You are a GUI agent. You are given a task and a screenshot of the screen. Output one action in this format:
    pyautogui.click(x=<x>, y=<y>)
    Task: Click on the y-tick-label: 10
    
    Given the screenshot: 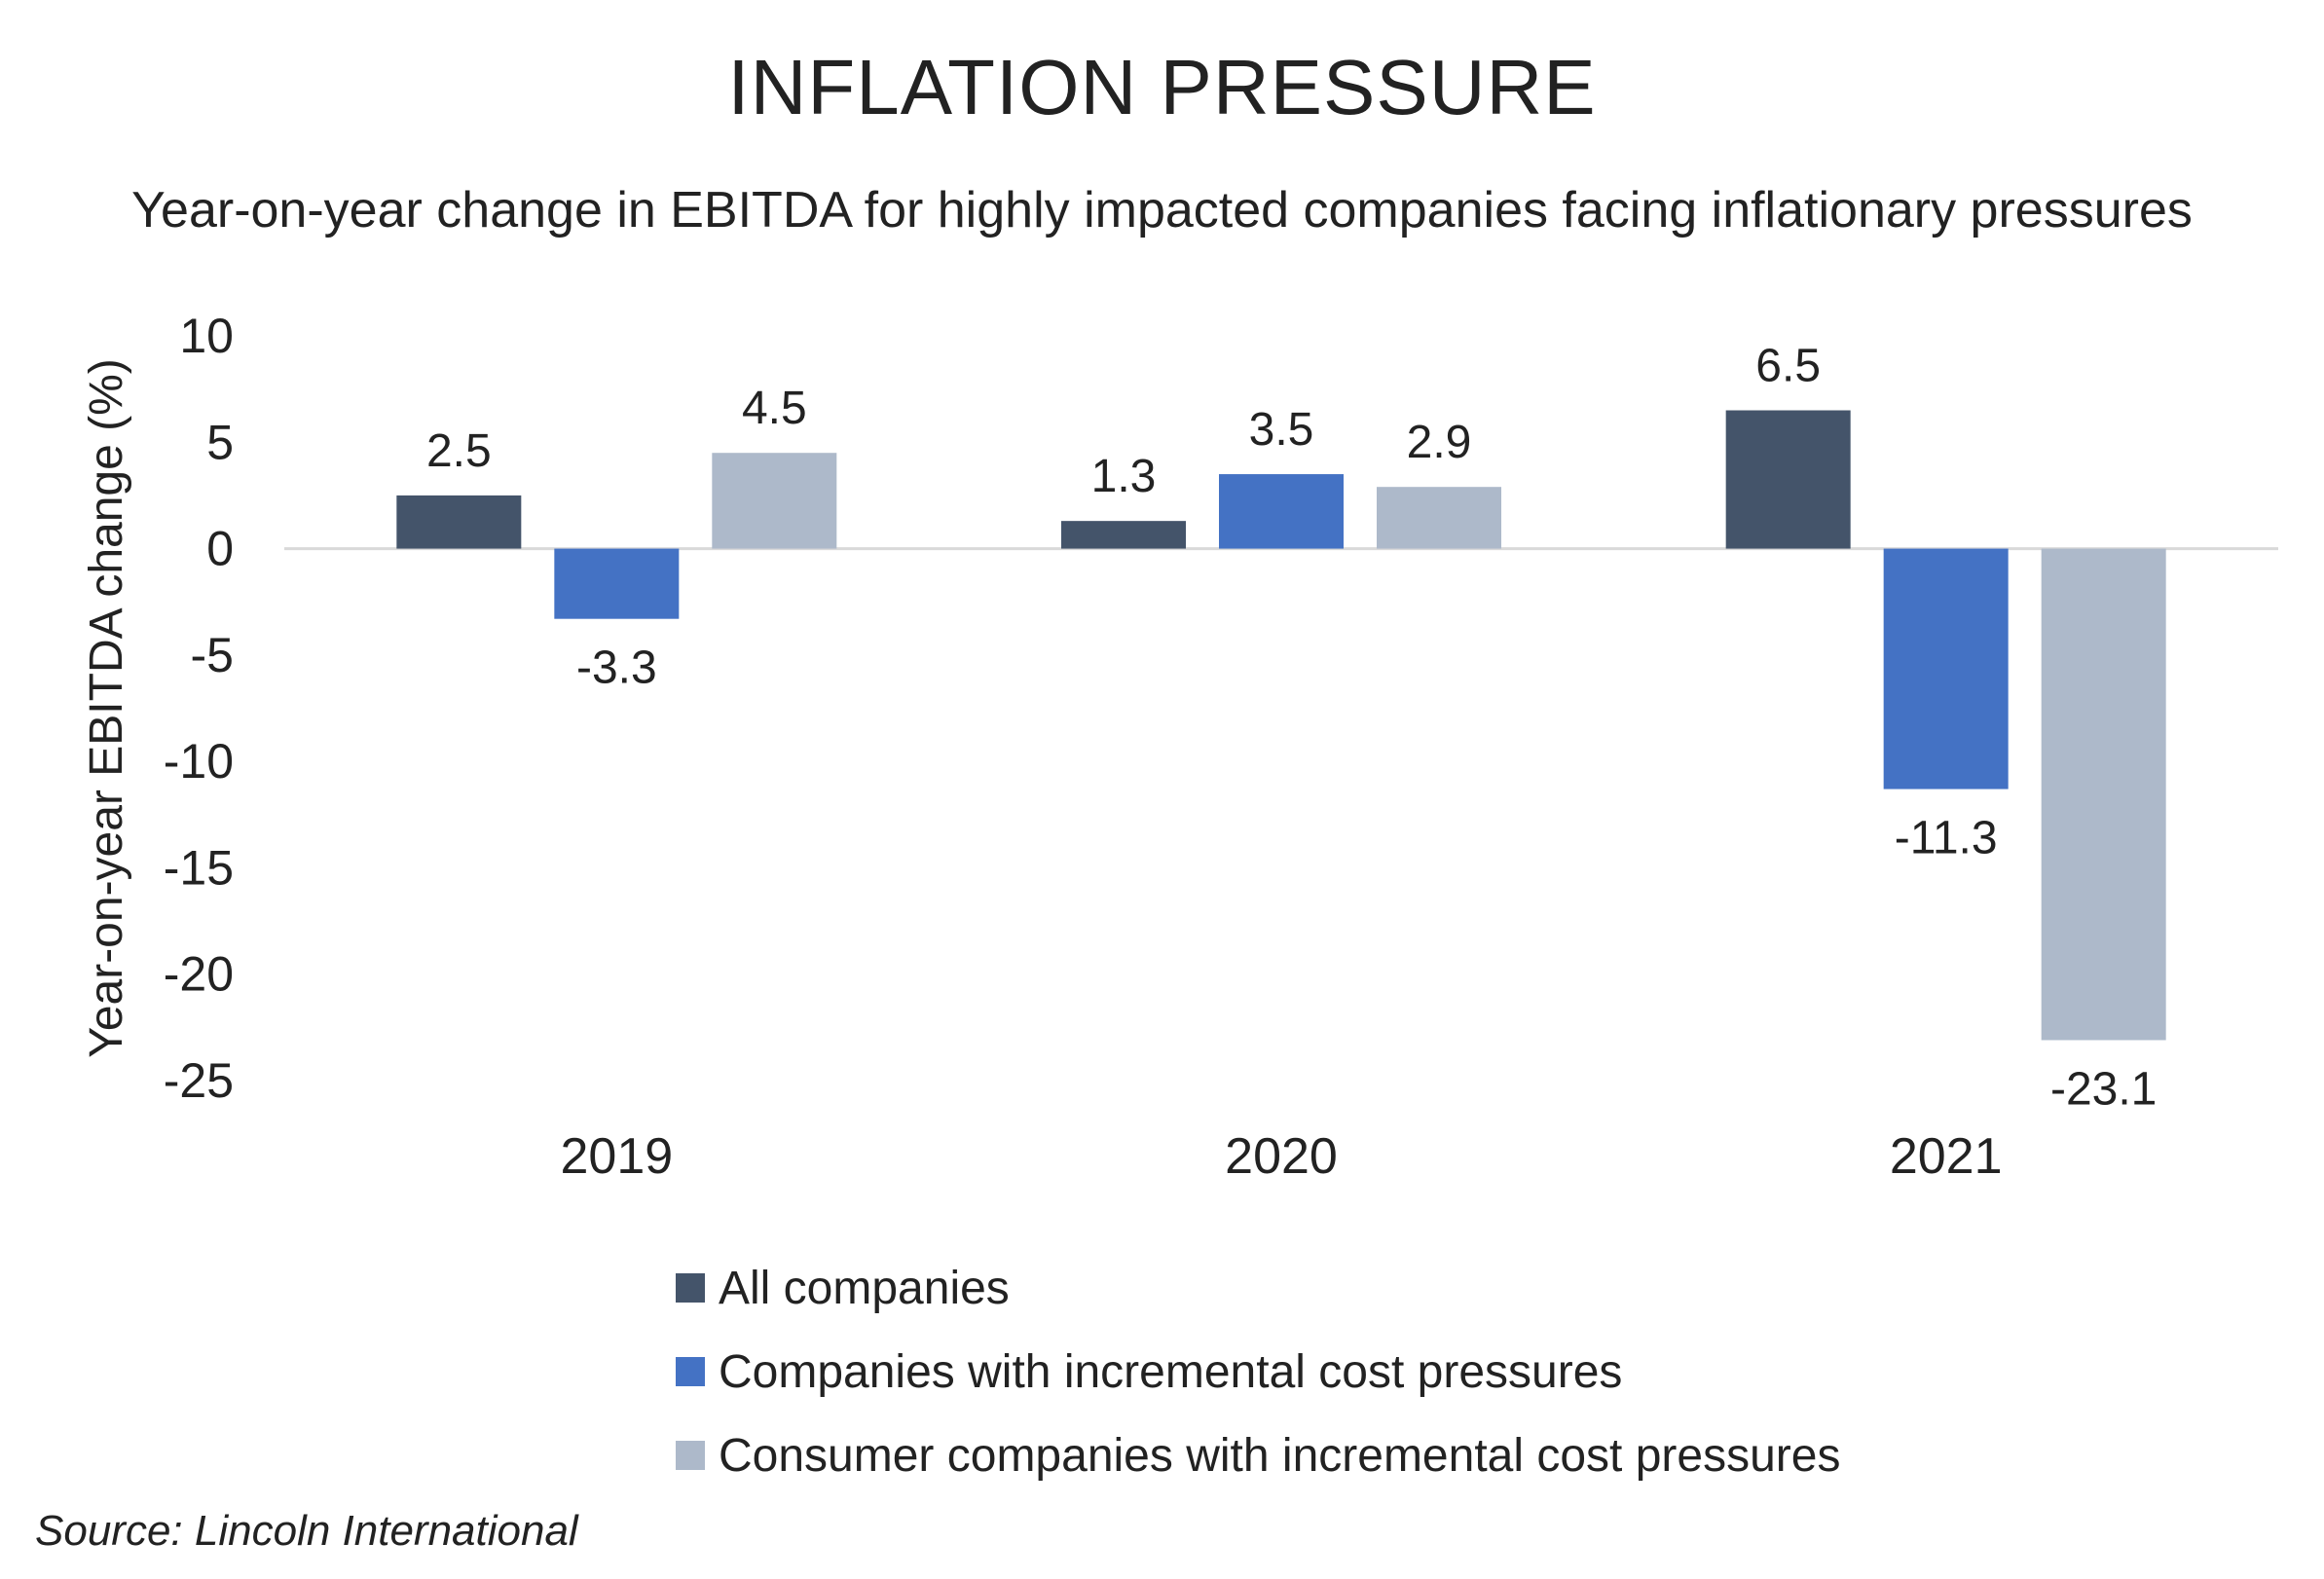 What is the action you would take?
    pyautogui.click(x=206, y=336)
    